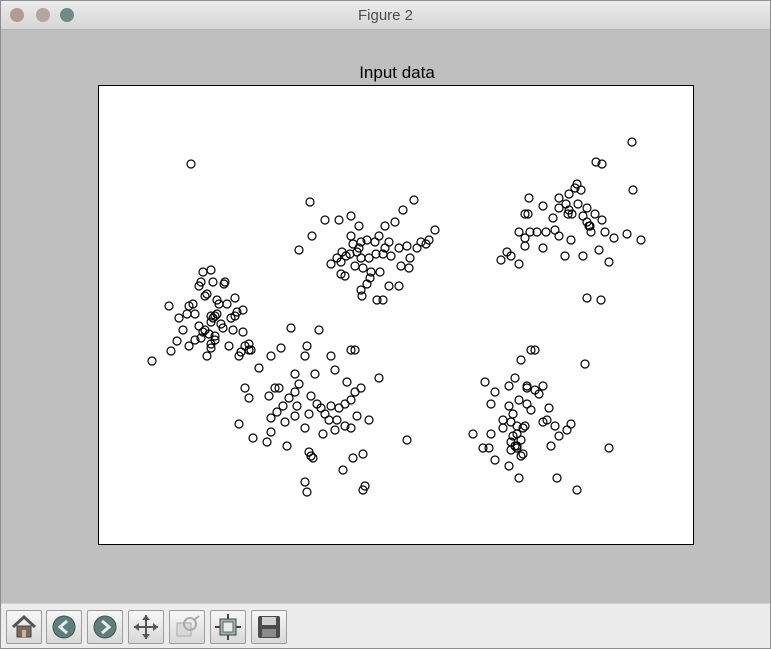 The width and height of the screenshot is (771, 649). Describe the element at coordinates (105, 627) in the screenshot. I see `forward-button` at that location.